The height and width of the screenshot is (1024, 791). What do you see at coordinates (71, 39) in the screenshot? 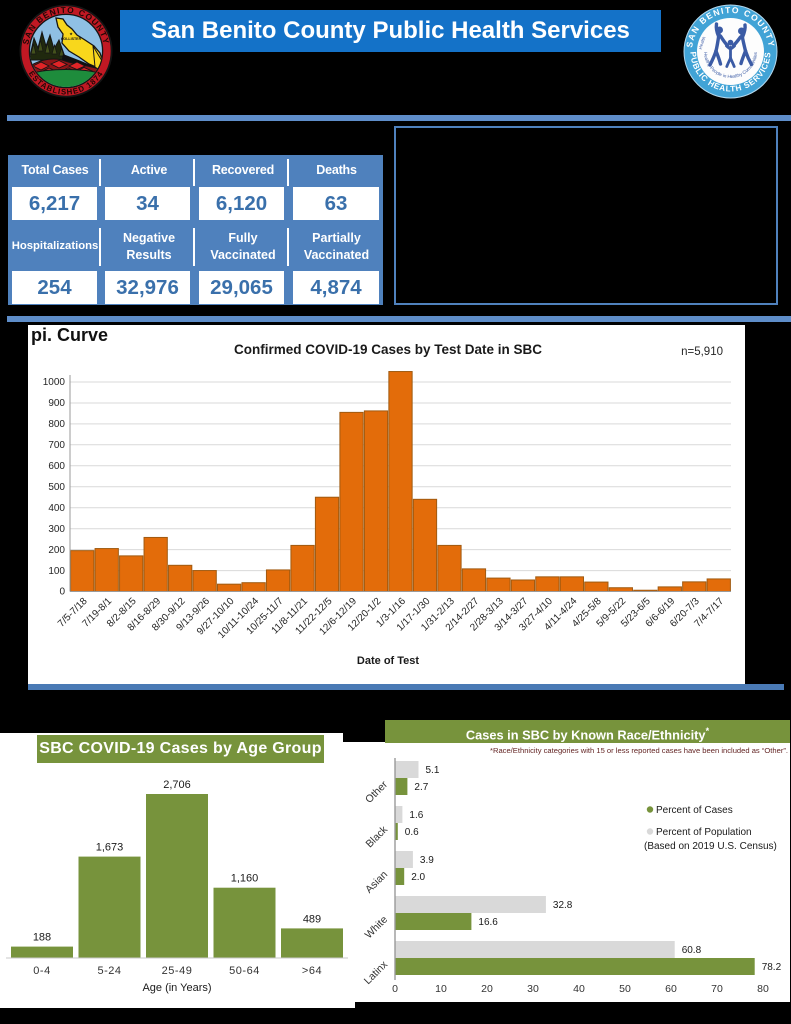
I see `svg-text: HOLLISTER` at bounding box center [71, 39].